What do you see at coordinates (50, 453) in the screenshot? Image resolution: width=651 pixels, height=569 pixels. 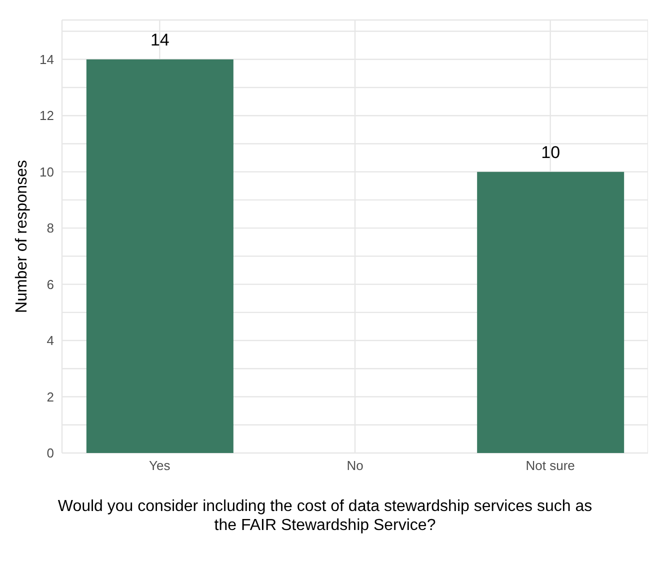 I see `y-tick-label: 0` at bounding box center [50, 453].